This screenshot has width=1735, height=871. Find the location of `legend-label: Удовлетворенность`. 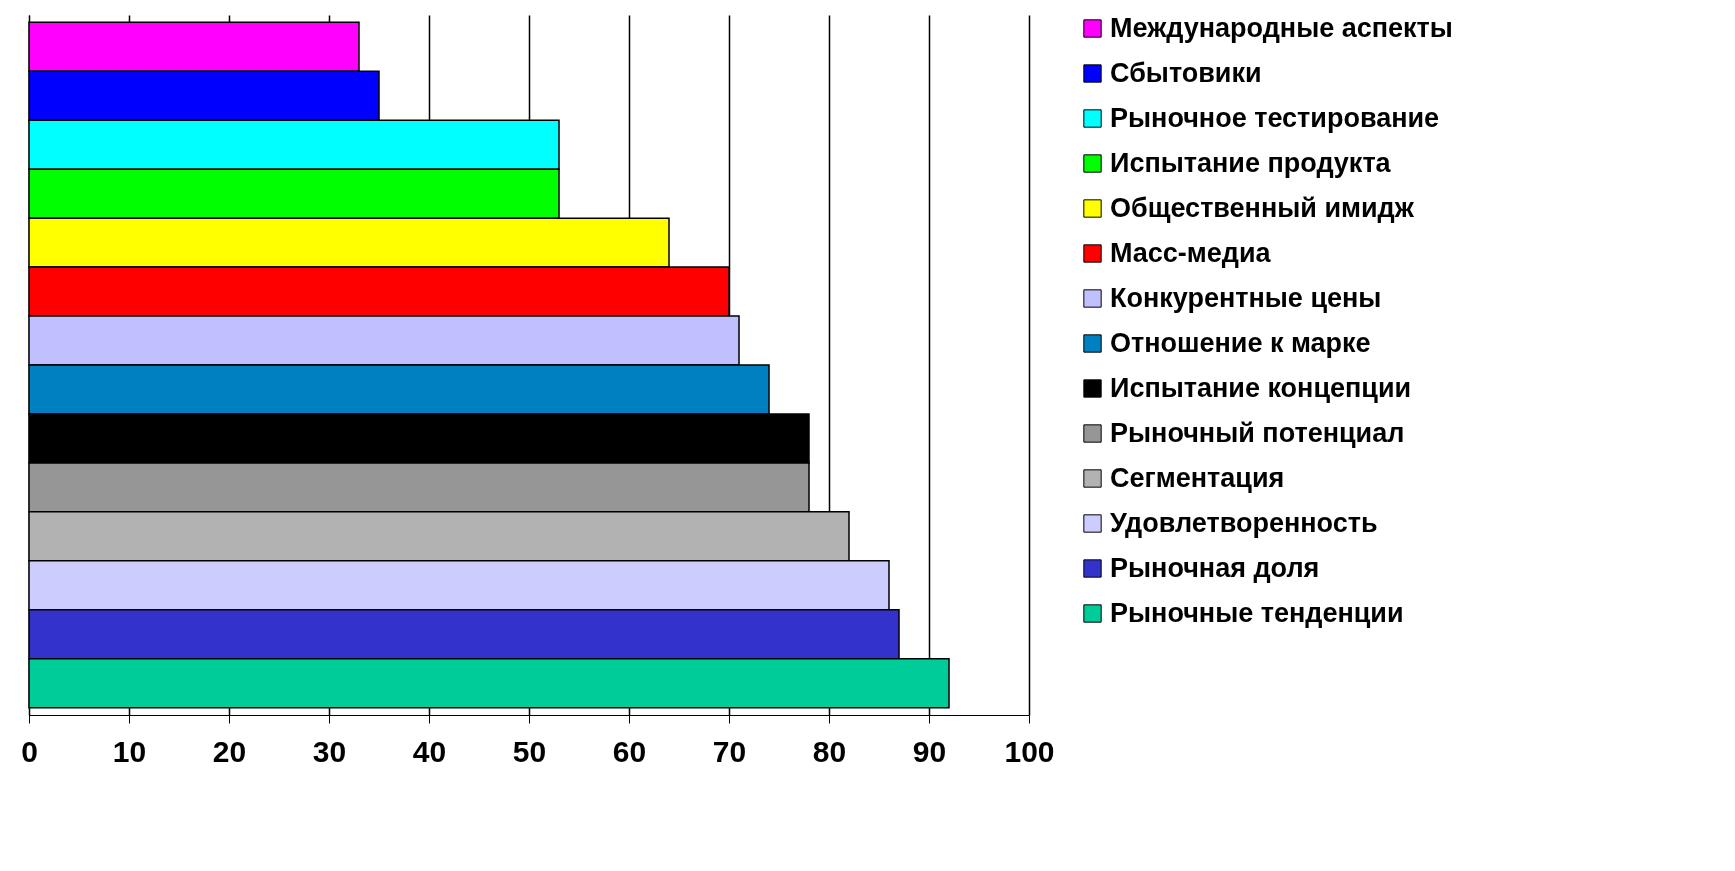

legend-label: Удовлетворенность is located at coordinates (1244, 522).